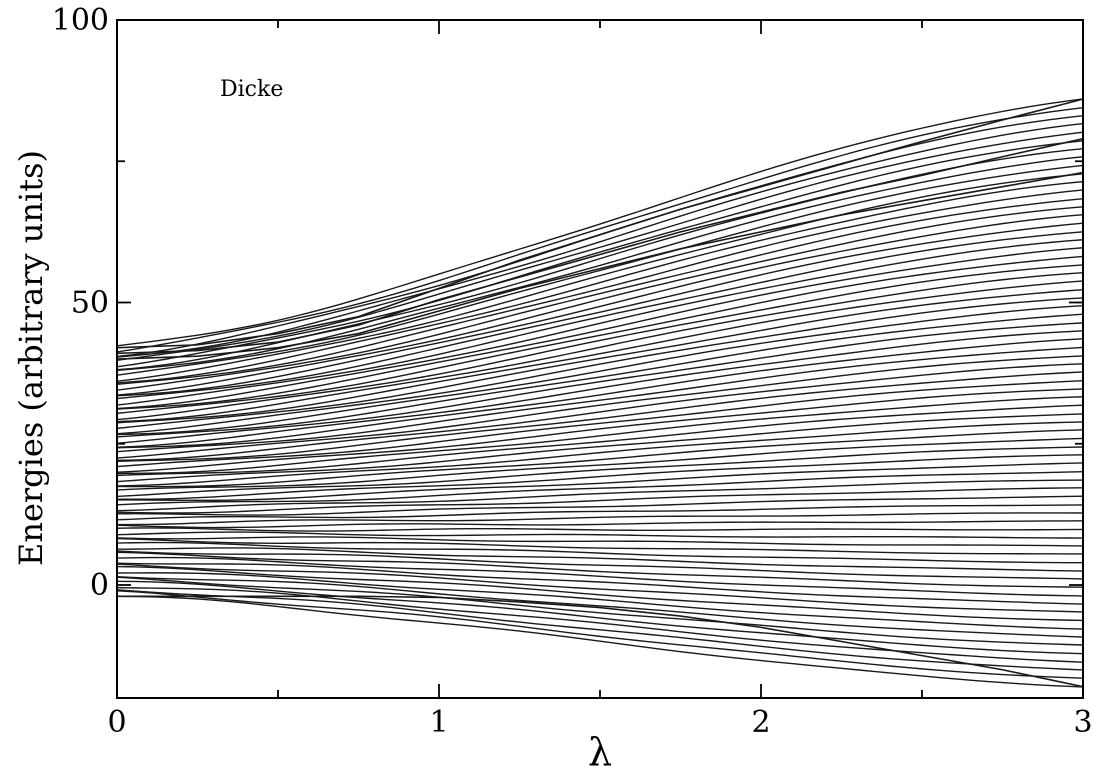 Image resolution: width=1093 pixels, height=772 pixels. What do you see at coordinates (1082, 722) in the screenshot?
I see `x-tick-label: 3` at bounding box center [1082, 722].